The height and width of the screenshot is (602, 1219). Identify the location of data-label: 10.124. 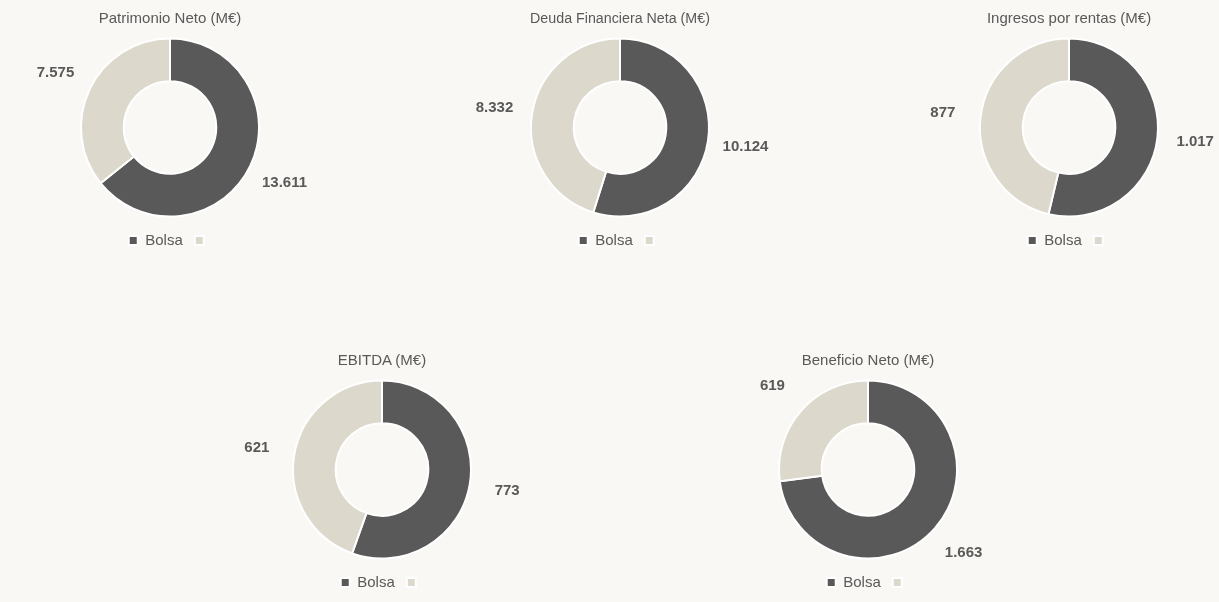
(746, 145).